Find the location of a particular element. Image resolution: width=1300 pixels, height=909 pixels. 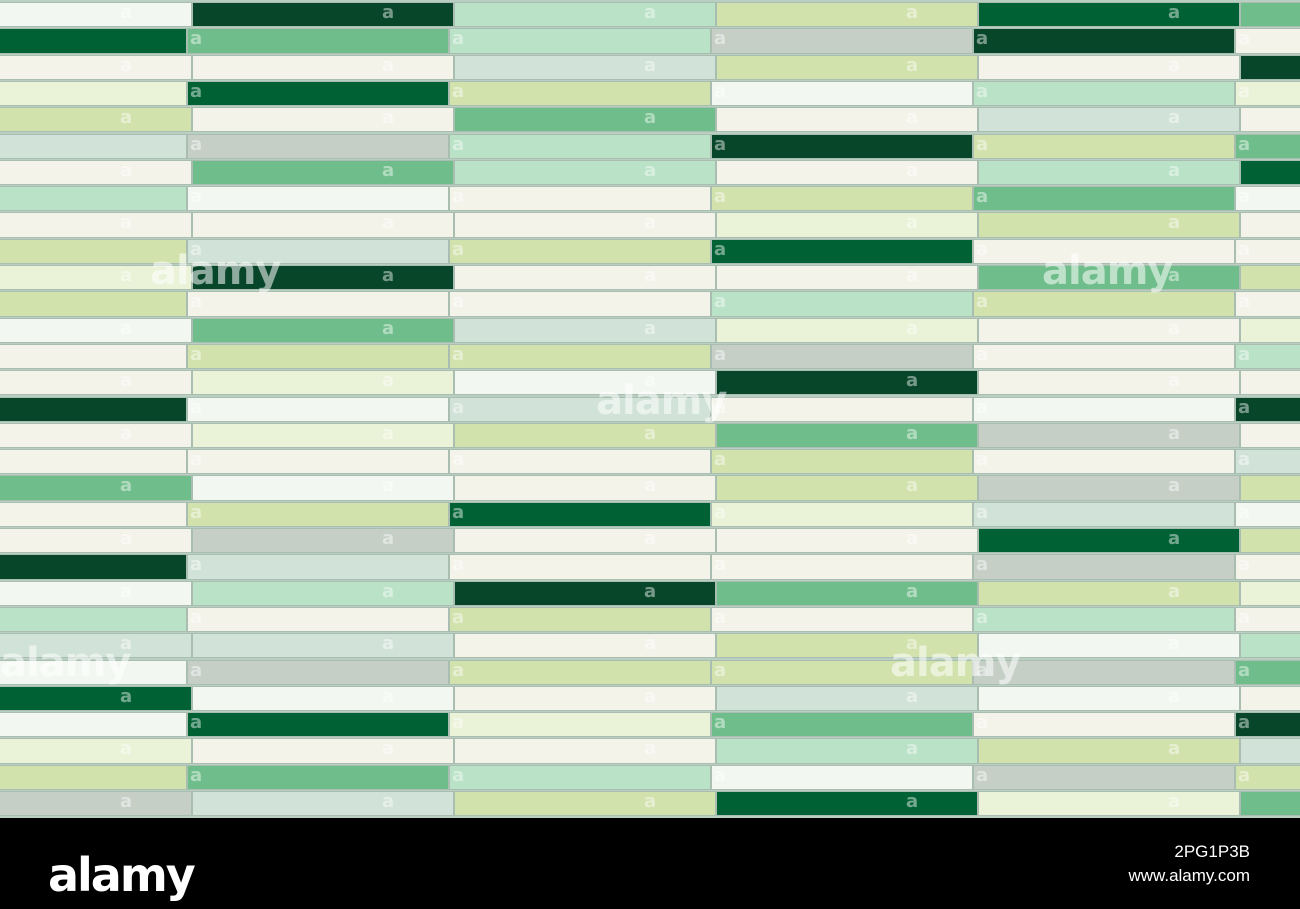

footer-logo: alamy is located at coordinates (122, 875).